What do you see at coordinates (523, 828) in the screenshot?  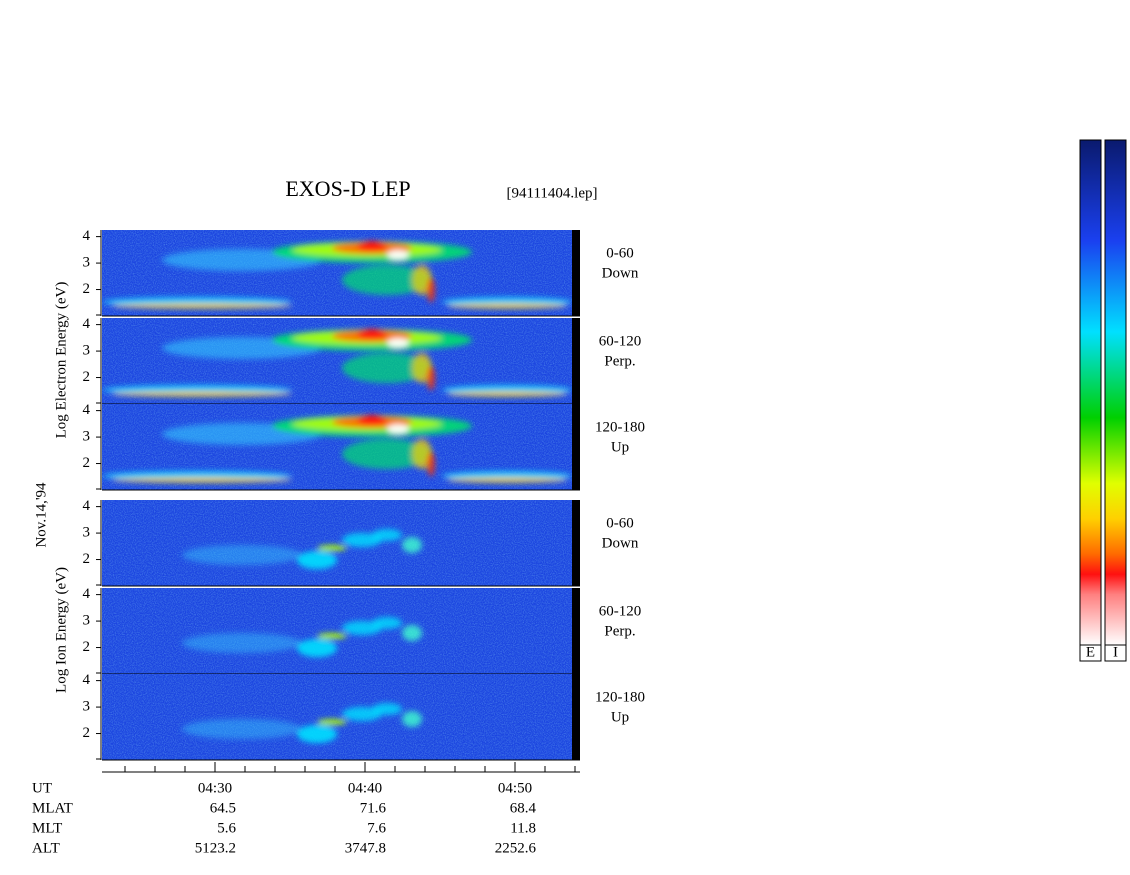 I see `orbit-value: 11.8` at bounding box center [523, 828].